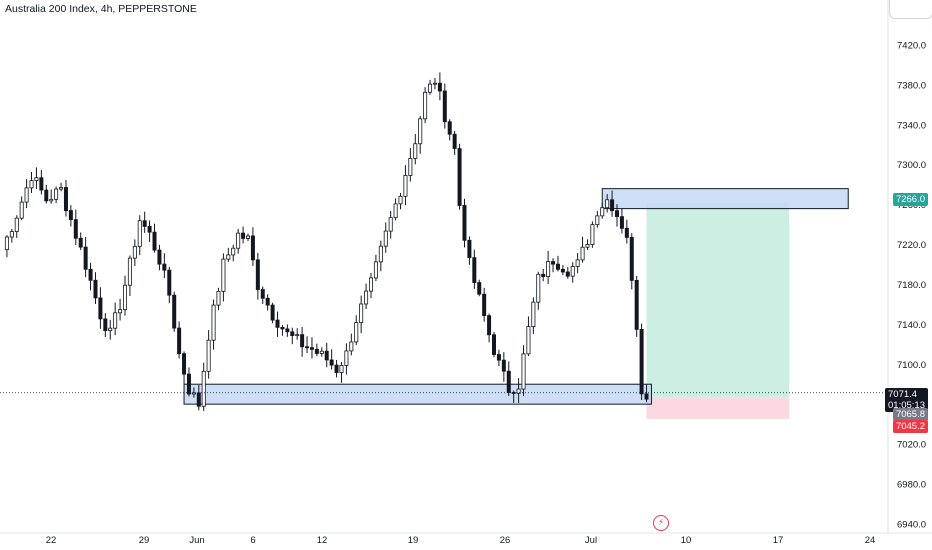 The width and height of the screenshot is (932, 550). Describe the element at coordinates (911, 484) in the screenshot. I see `y-tick-label: 6980.0` at that location.